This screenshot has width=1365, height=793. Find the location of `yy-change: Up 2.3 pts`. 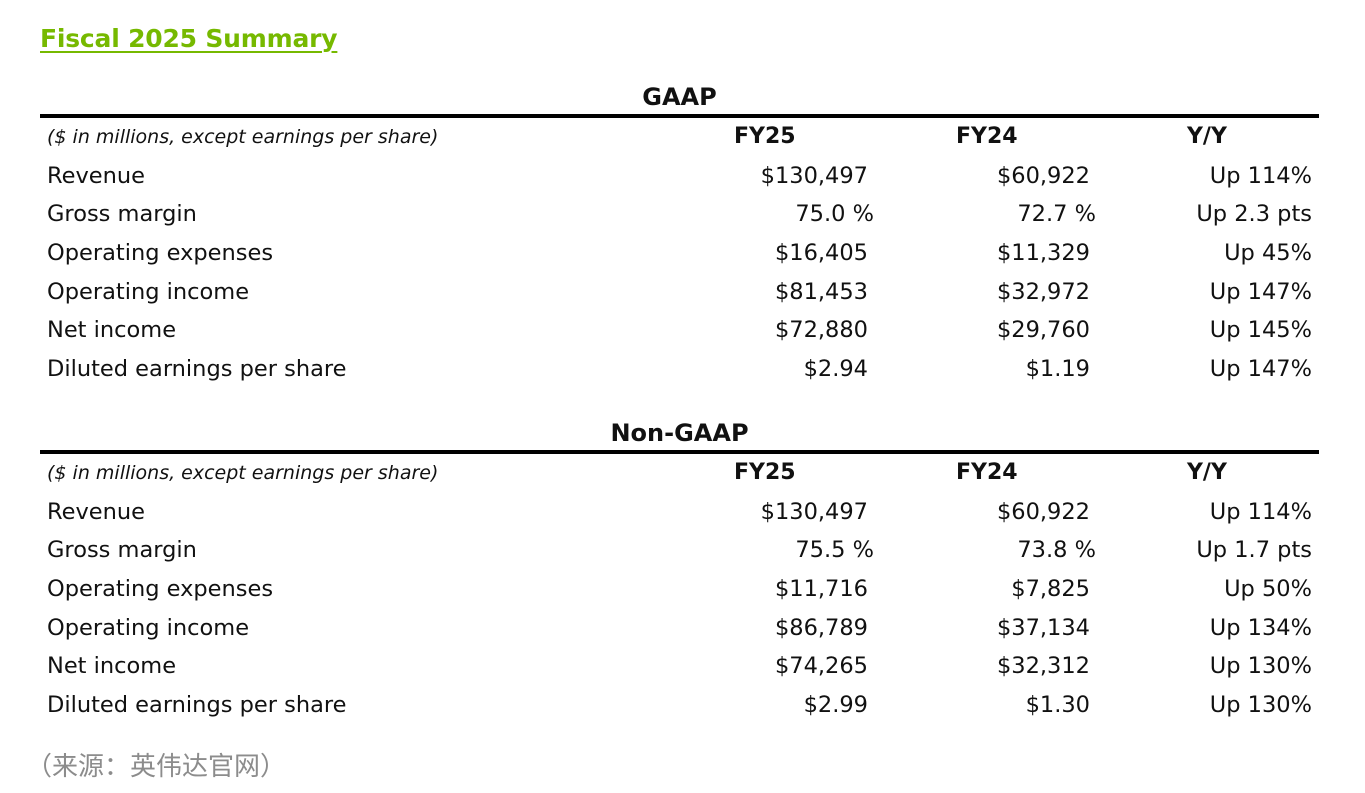

yy-change: Up 2.3 pts is located at coordinates (1254, 214).